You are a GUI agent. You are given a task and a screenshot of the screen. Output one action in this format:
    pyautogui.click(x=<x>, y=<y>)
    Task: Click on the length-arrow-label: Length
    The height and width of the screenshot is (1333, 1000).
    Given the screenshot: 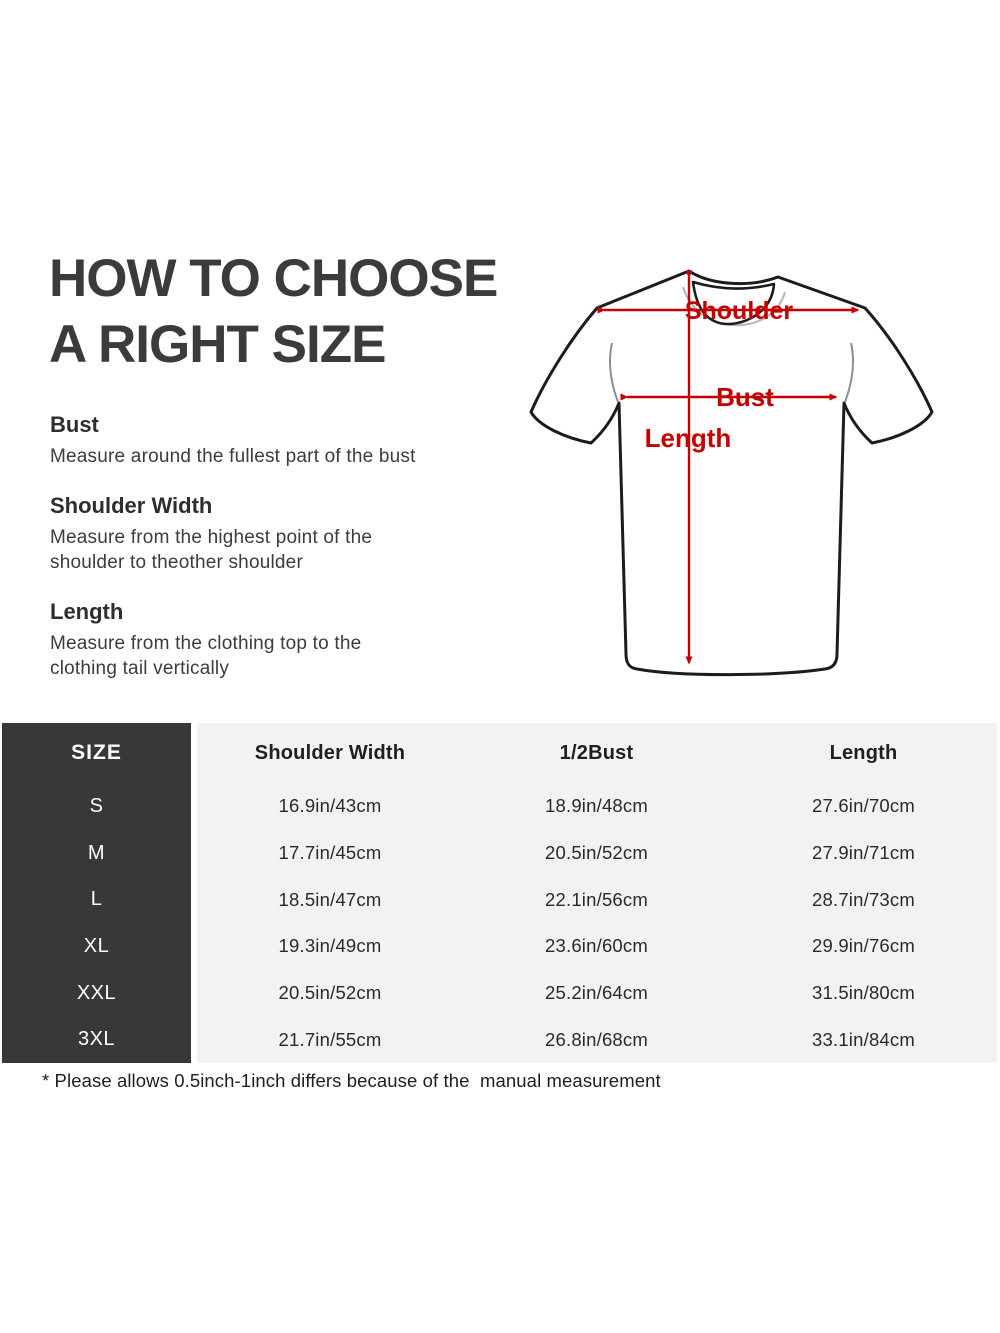 What is the action you would take?
    pyautogui.click(x=688, y=438)
    